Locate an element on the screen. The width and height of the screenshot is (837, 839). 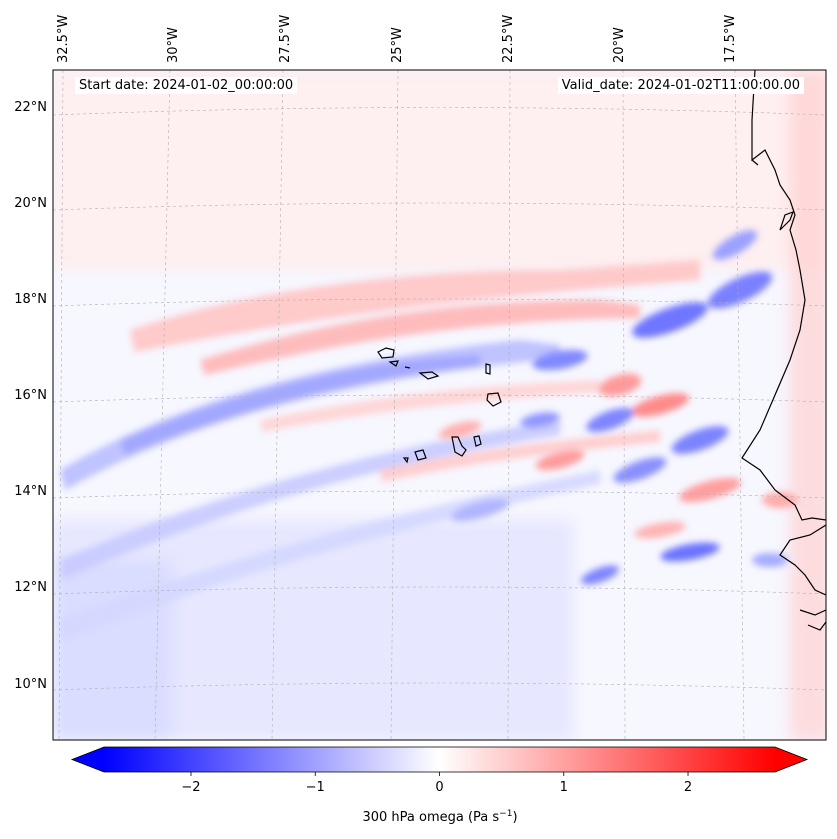
lon-label-25w: 25°W is located at coordinates (397, 45).